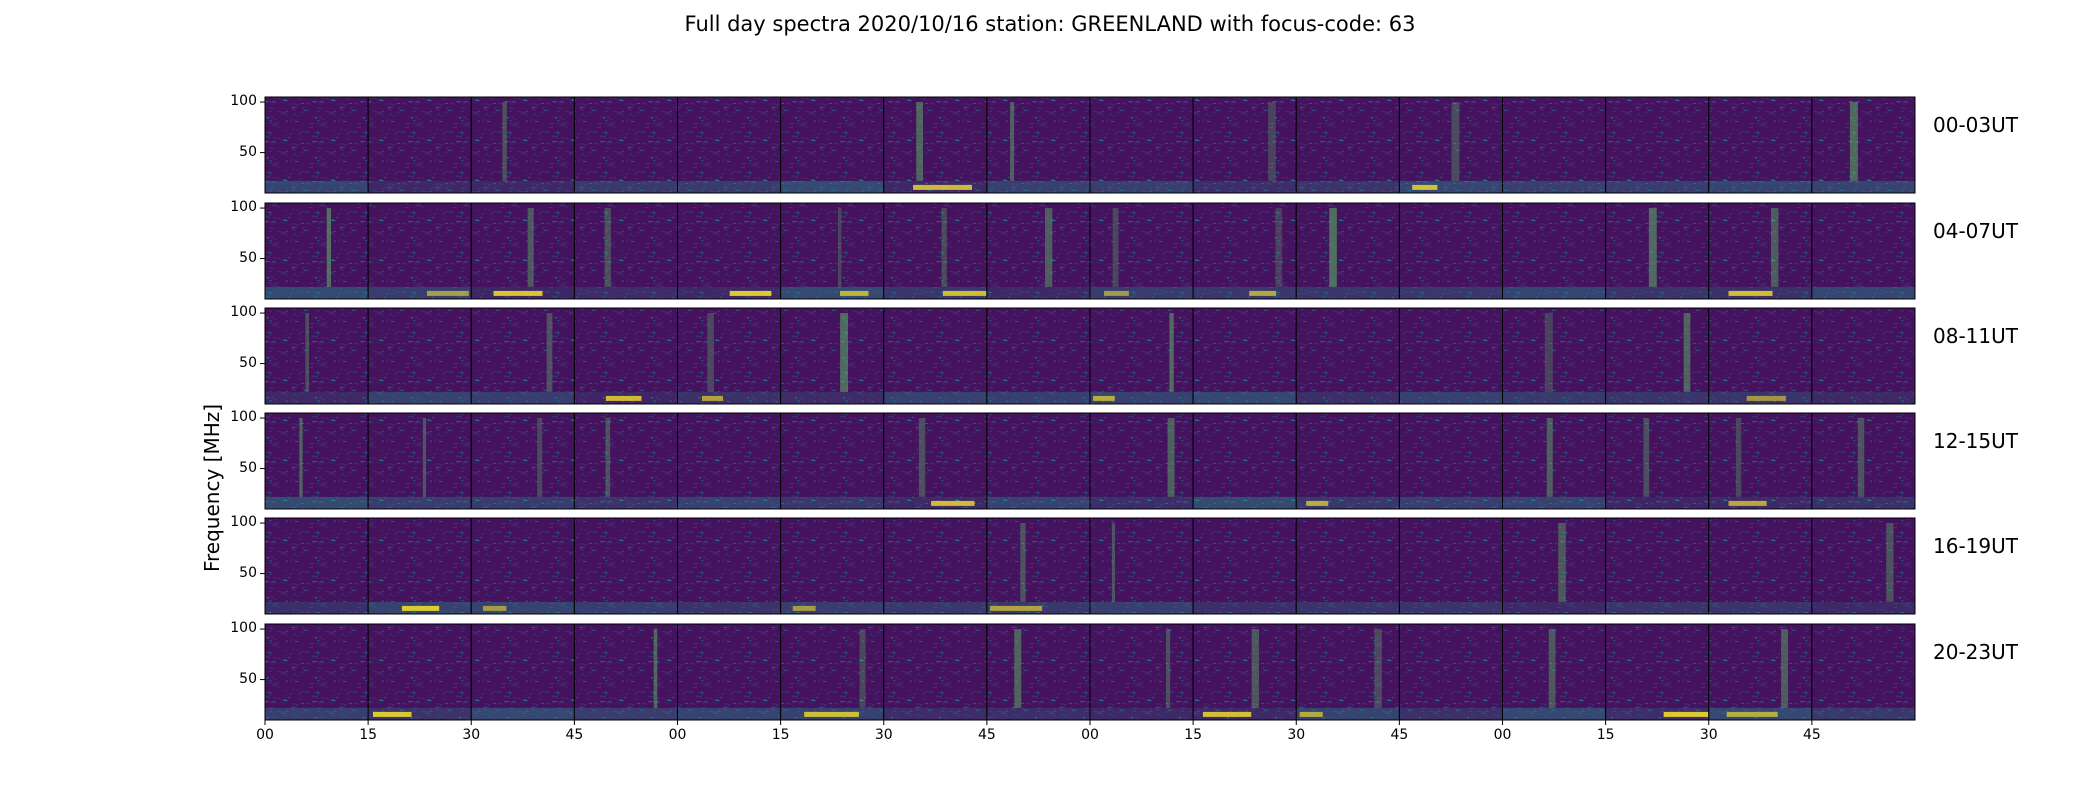  What do you see at coordinates (1193, 735) in the screenshot?
I see `x-tick-label: 15` at bounding box center [1193, 735].